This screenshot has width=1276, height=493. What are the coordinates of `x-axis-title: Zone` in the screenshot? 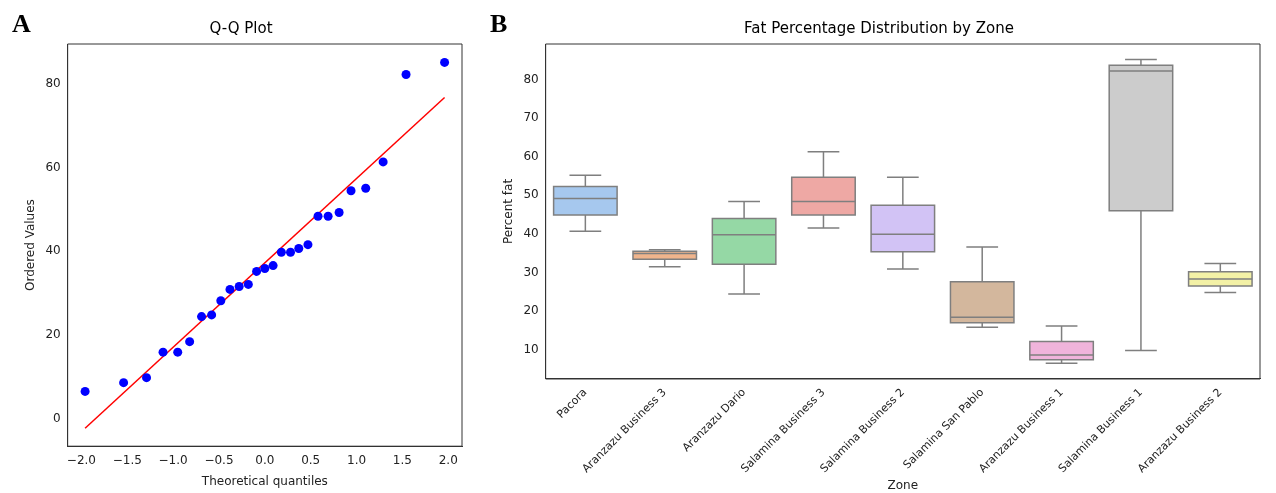 It's located at (903, 484).